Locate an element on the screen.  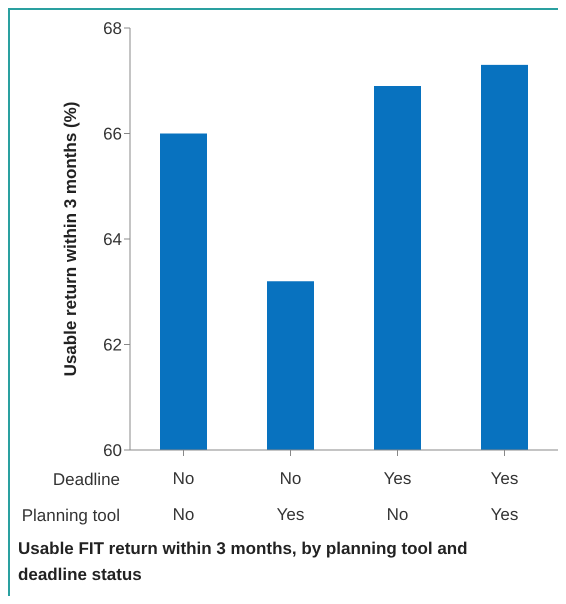
text: Usable FIT return within 3 months, by planning tool and deadline status is located at coordinates (243, 562).